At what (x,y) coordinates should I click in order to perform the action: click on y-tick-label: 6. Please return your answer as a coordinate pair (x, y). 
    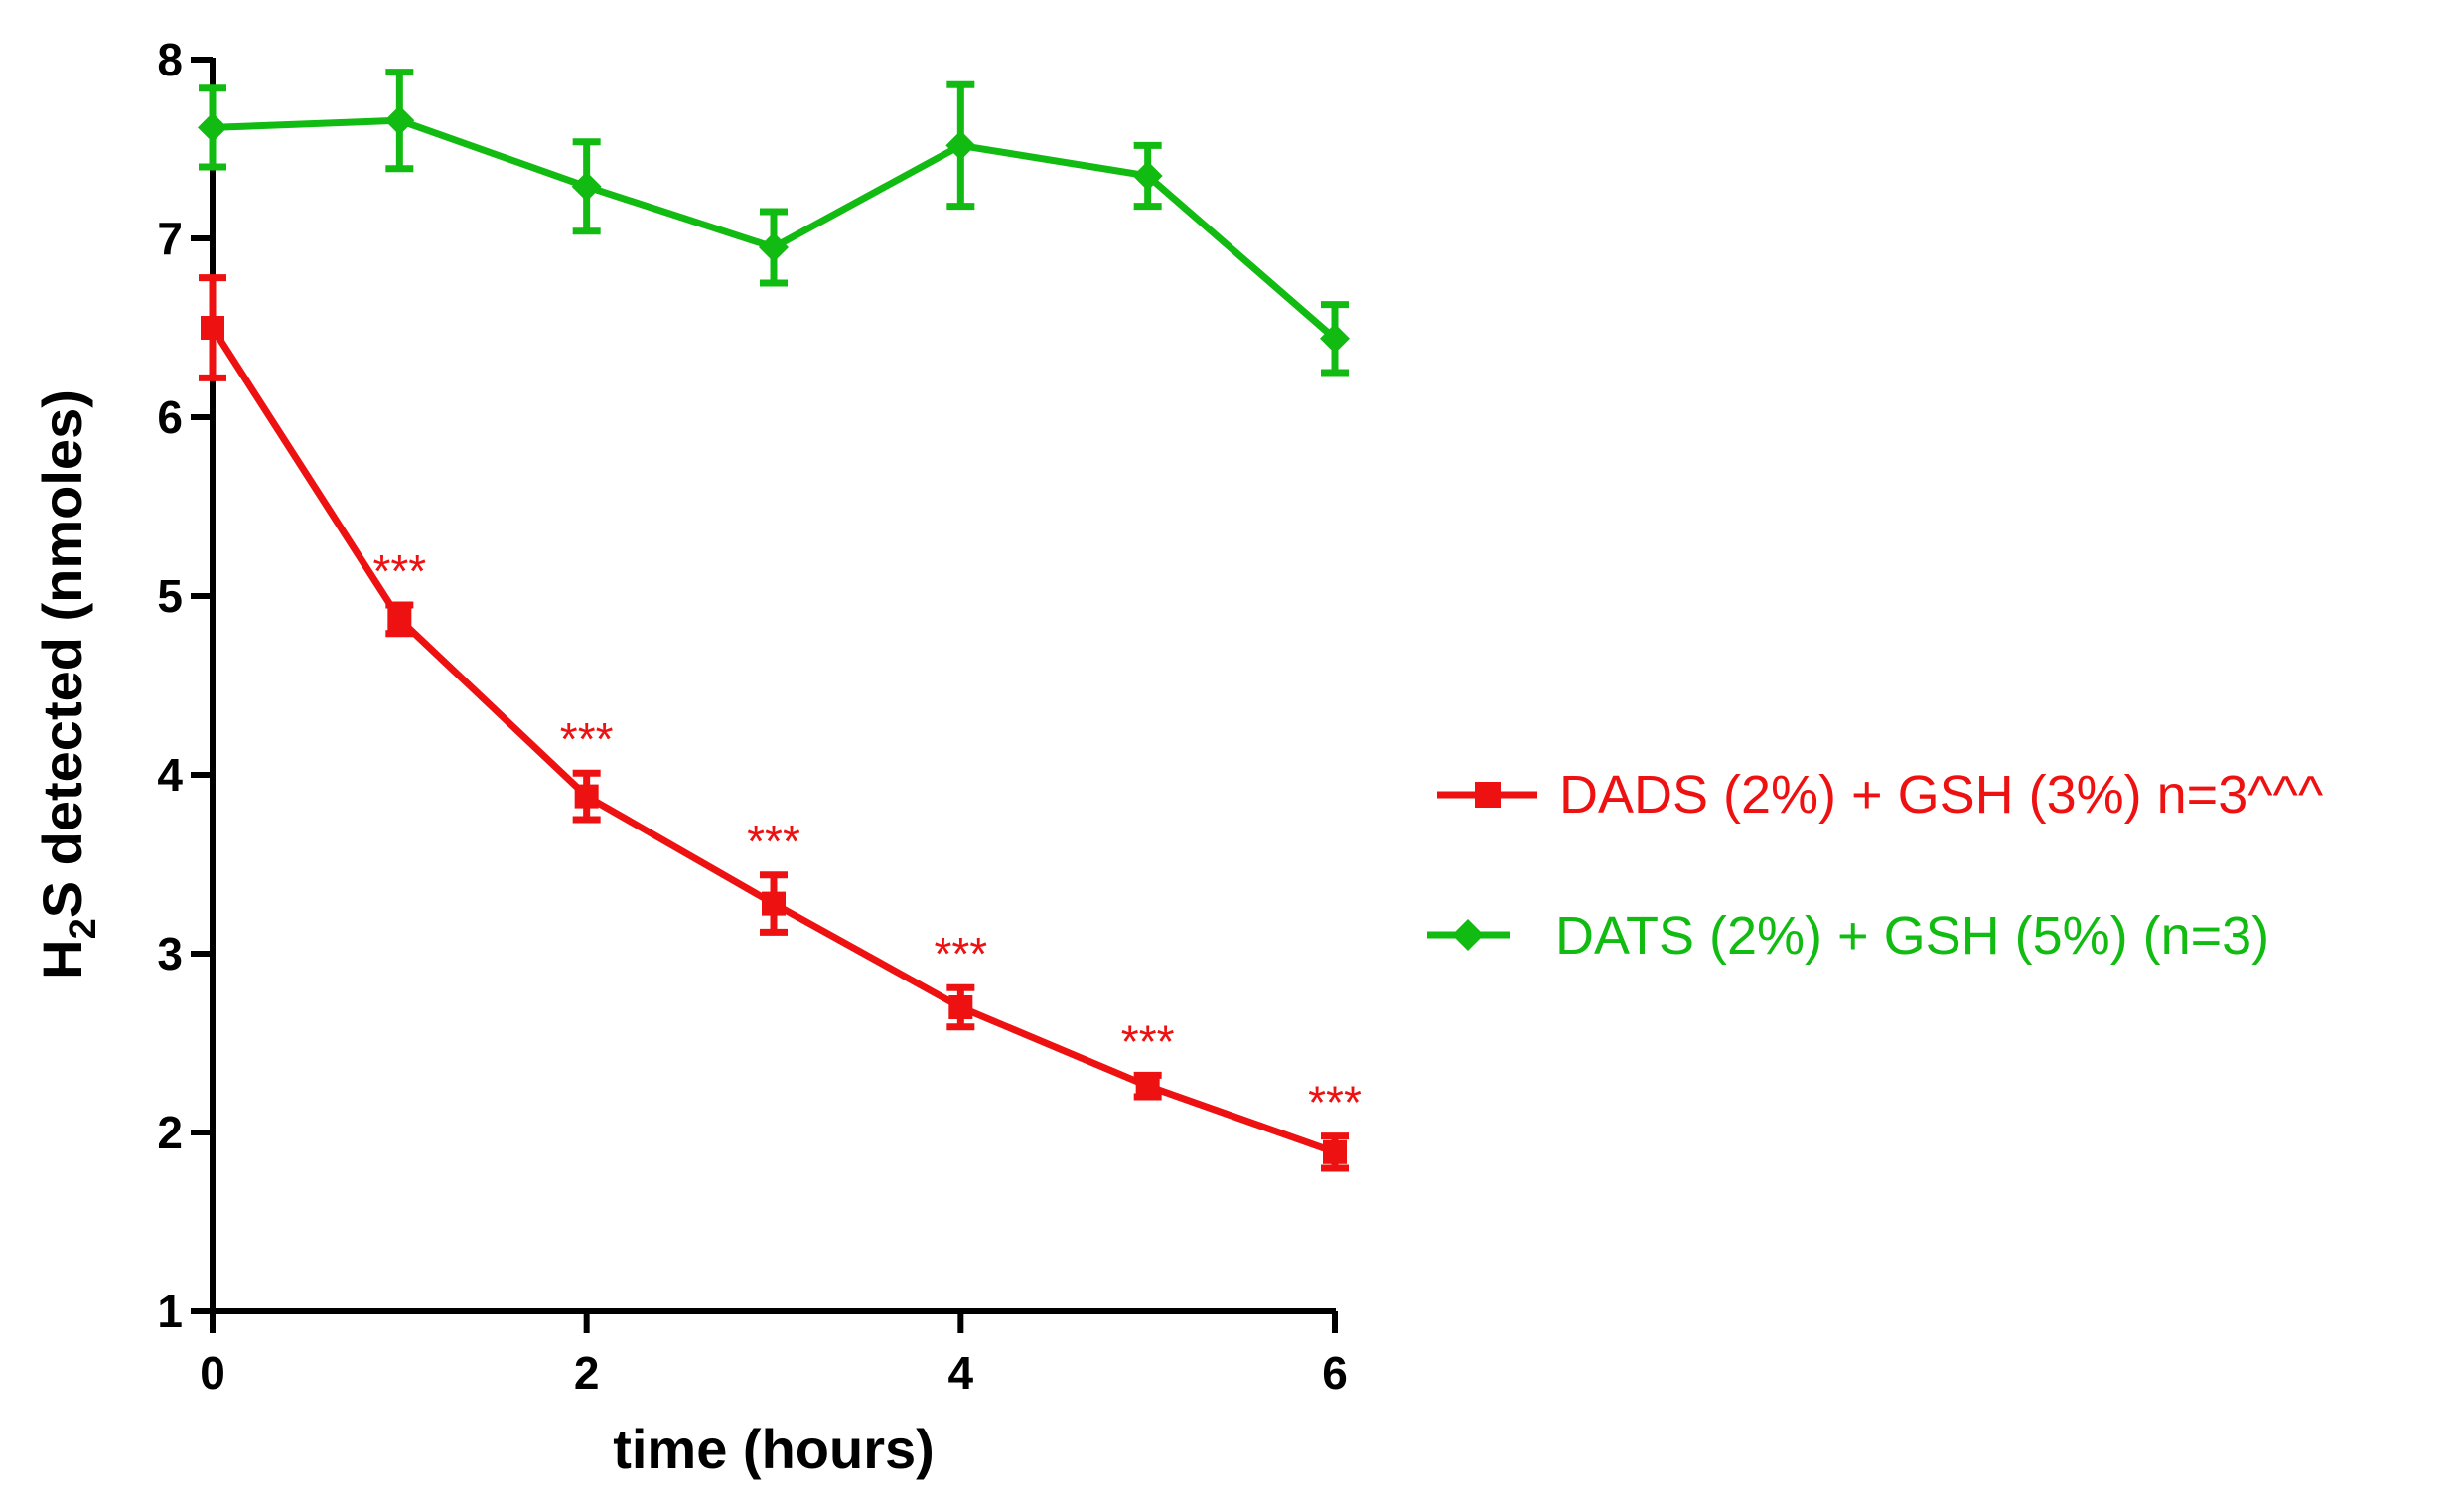
    Looking at the image, I should click on (170, 417).